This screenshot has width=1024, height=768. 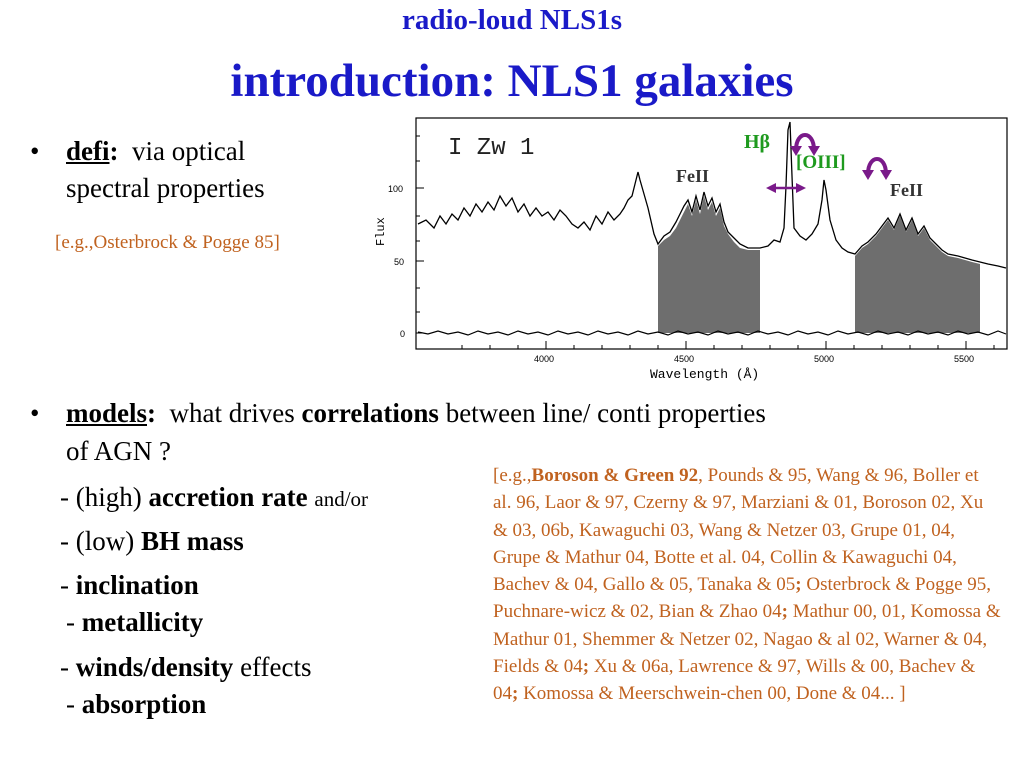 What do you see at coordinates (728, 345) in the screenshot?
I see `x-tick-marks` at bounding box center [728, 345].